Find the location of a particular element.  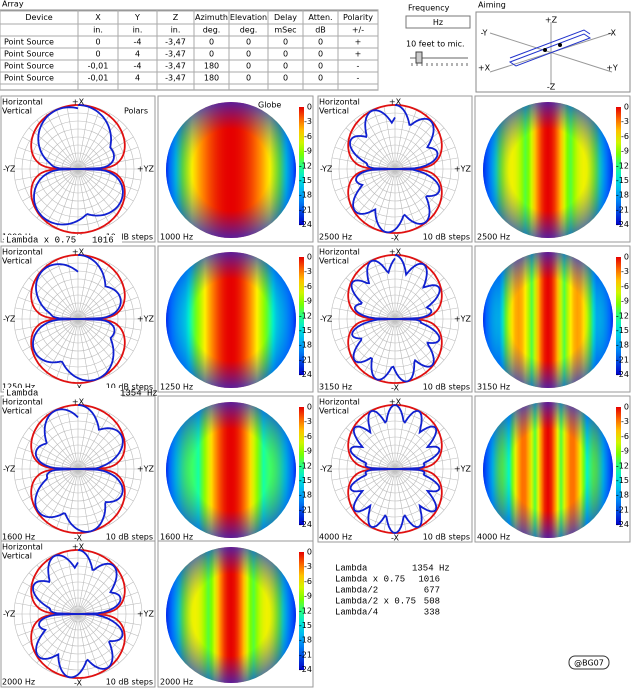

unit: mSec is located at coordinates (285, 30).